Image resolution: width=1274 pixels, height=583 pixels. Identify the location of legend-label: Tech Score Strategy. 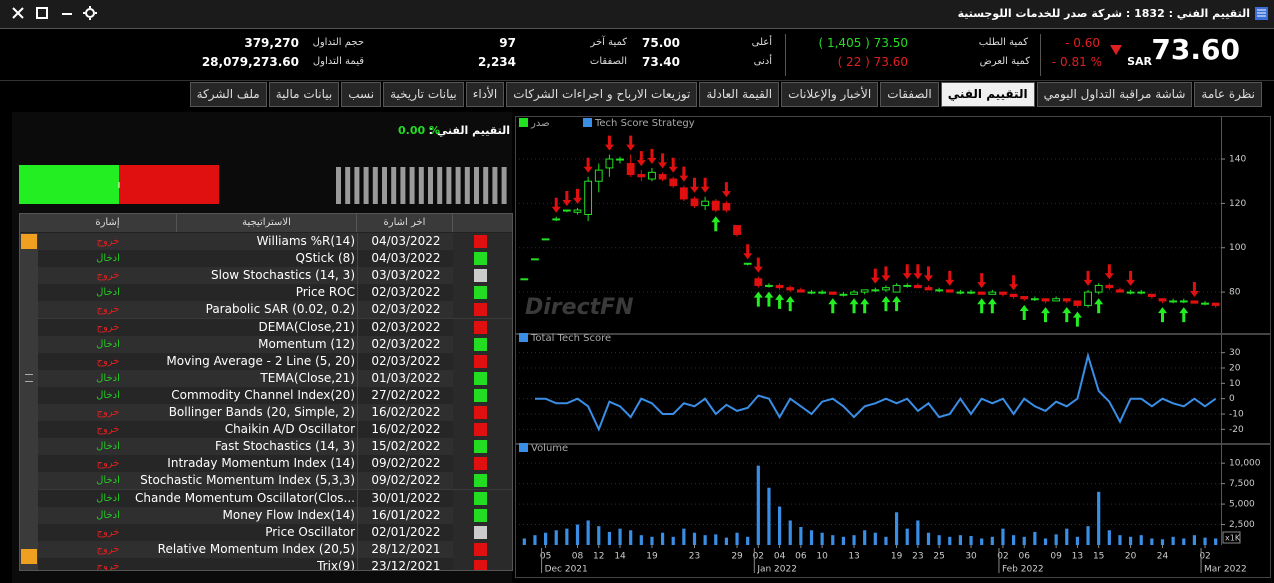
(644, 123).